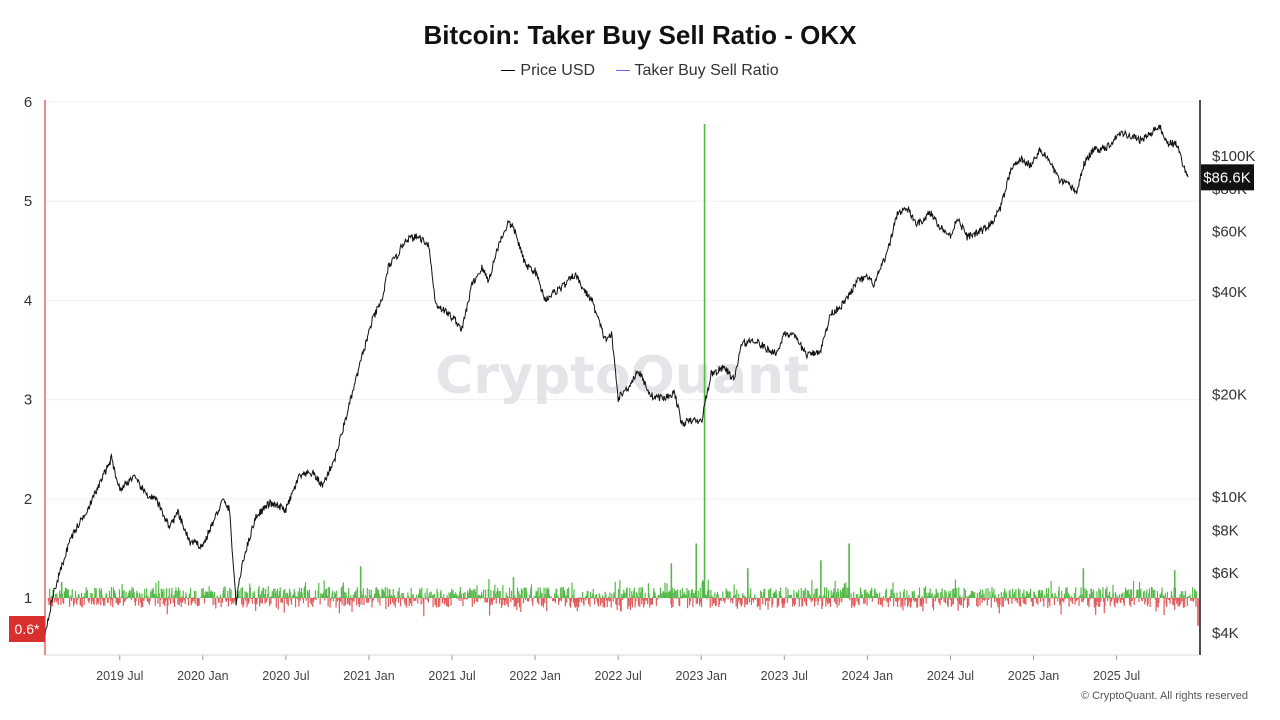 The width and height of the screenshot is (1280, 720). What do you see at coordinates (28, 598) in the screenshot?
I see `left-tick-label: 1` at bounding box center [28, 598].